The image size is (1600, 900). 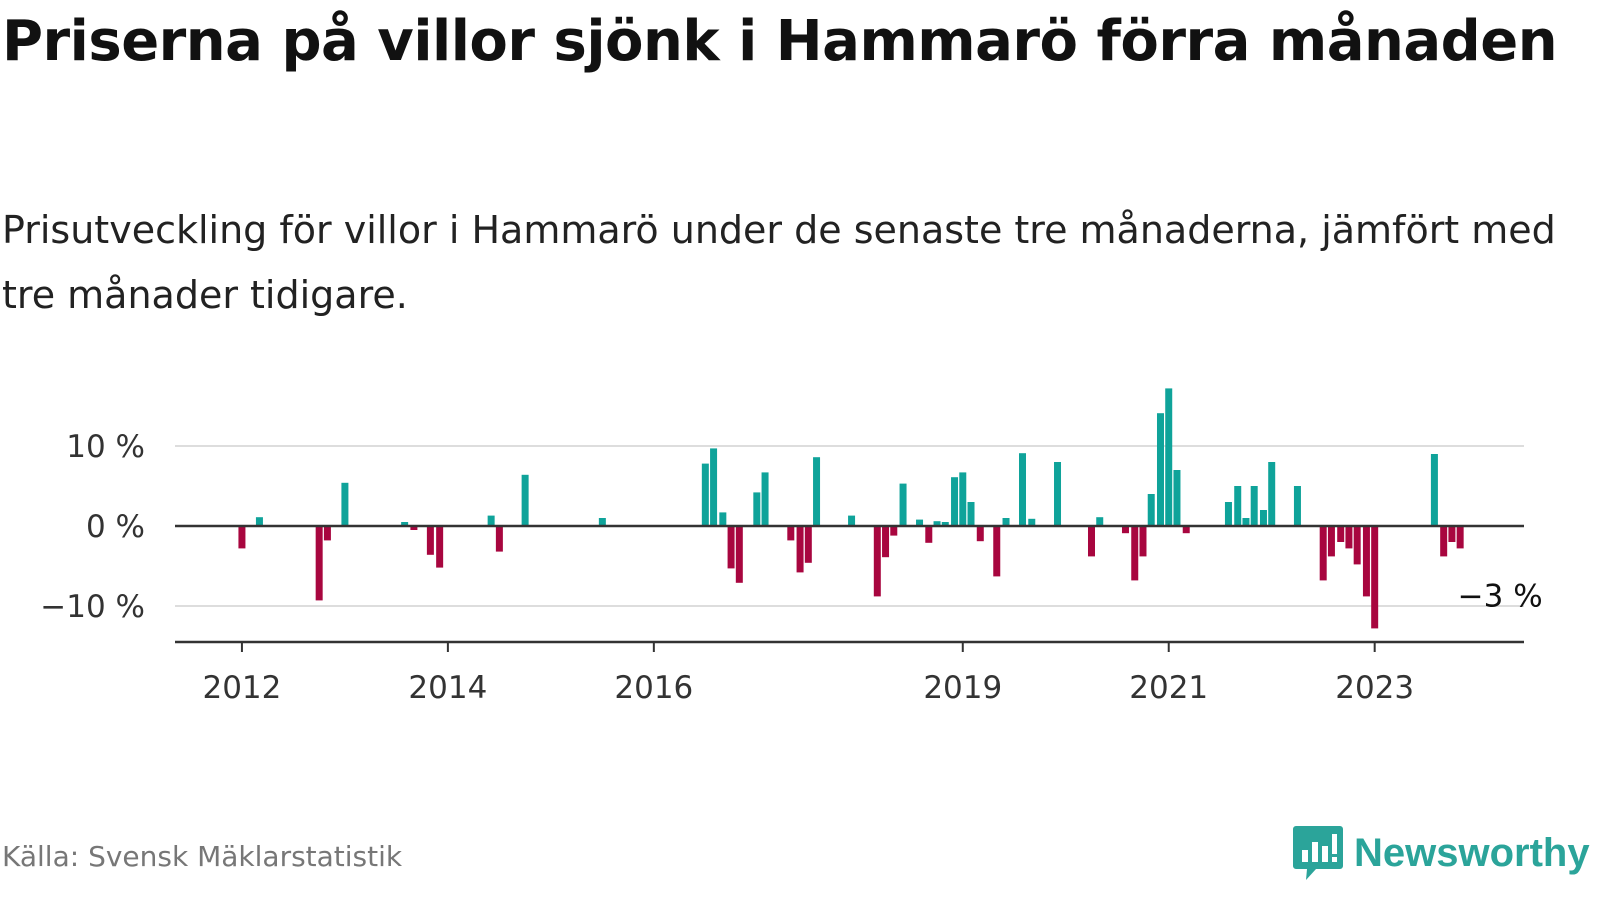 What do you see at coordinates (1472, 852) in the screenshot?
I see `brand-name: Newsworthy` at bounding box center [1472, 852].